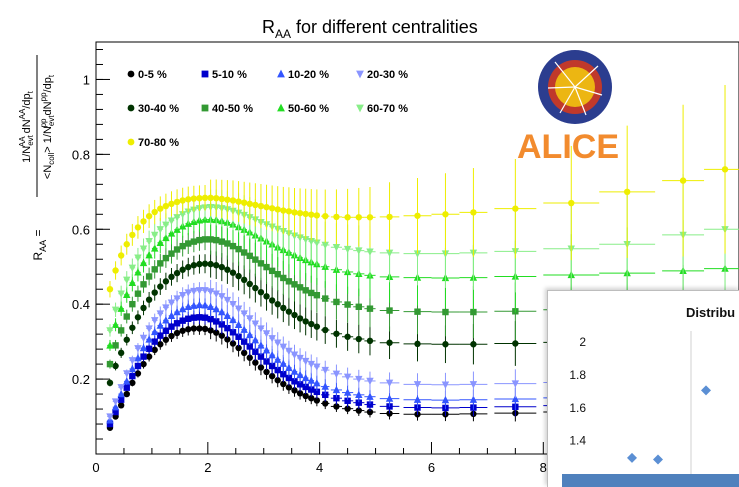  I want to click on x-tick-label: 8, so click(543, 467).